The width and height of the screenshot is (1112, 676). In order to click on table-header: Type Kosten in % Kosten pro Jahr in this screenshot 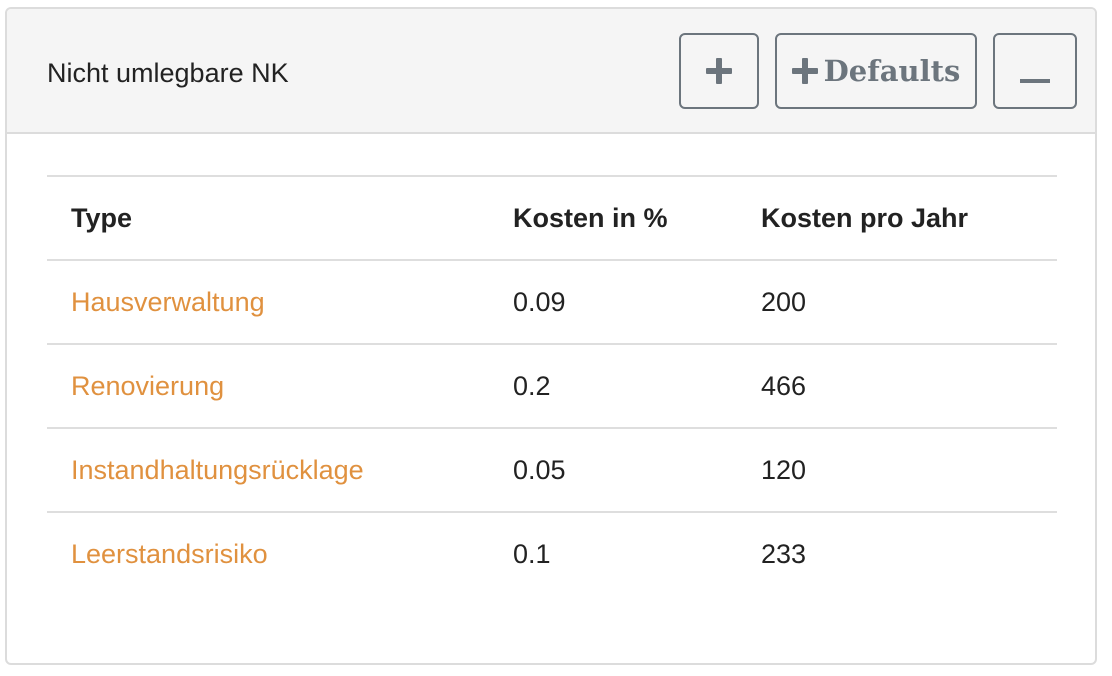, I will do `click(552, 217)`.